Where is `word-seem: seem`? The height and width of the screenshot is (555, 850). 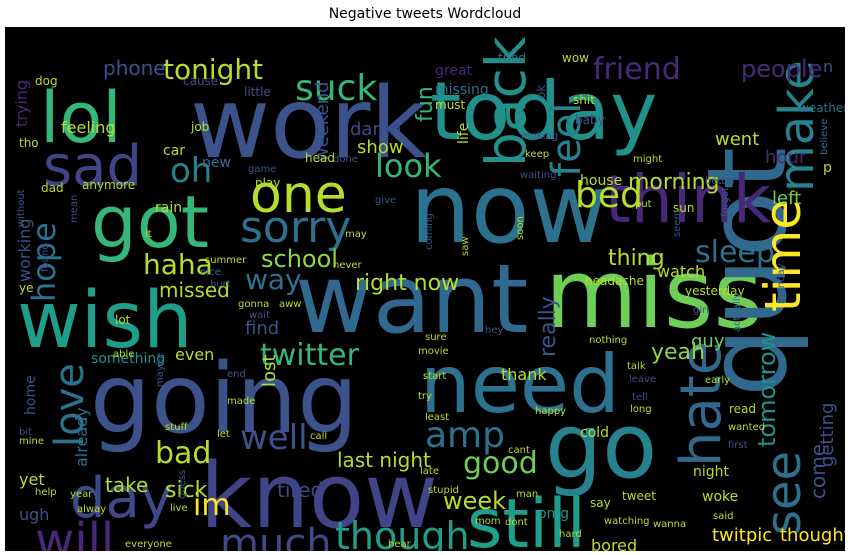
word-seem: seem is located at coordinates (677, 223).